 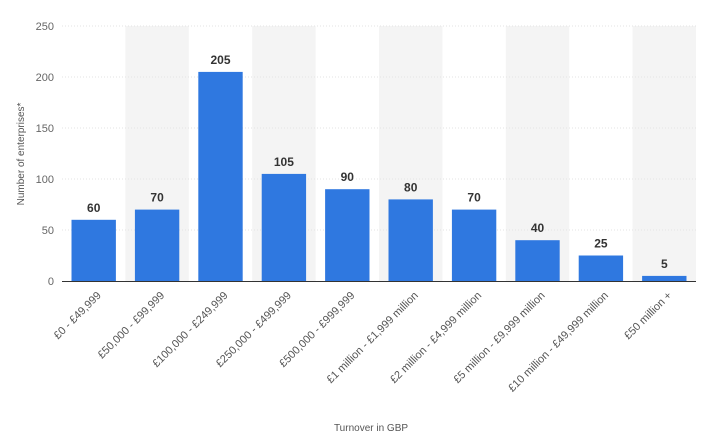 What do you see at coordinates (371, 428) in the screenshot?
I see `x-axis-title: Turnover in GBP` at bounding box center [371, 428].